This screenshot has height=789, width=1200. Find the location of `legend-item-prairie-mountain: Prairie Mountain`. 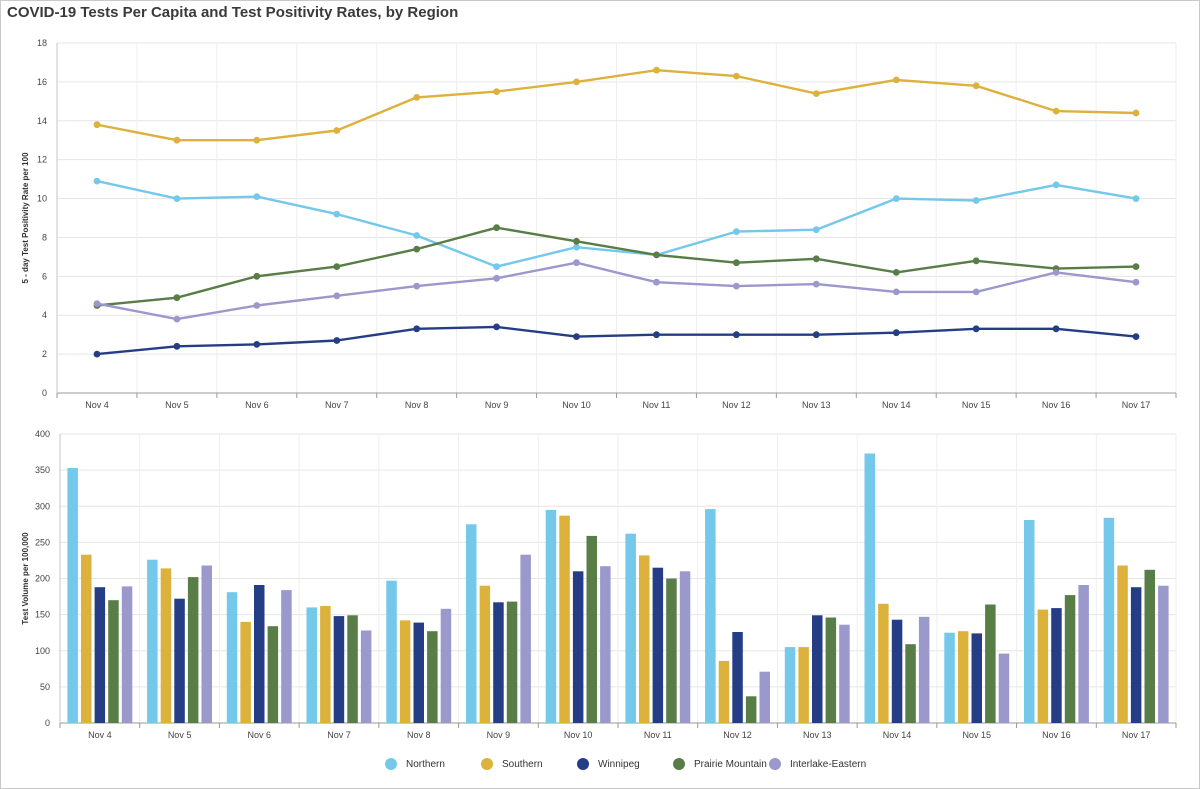

legend-item-prairie-mountain: Prairie Mountain is located at coordinates (720, 764).